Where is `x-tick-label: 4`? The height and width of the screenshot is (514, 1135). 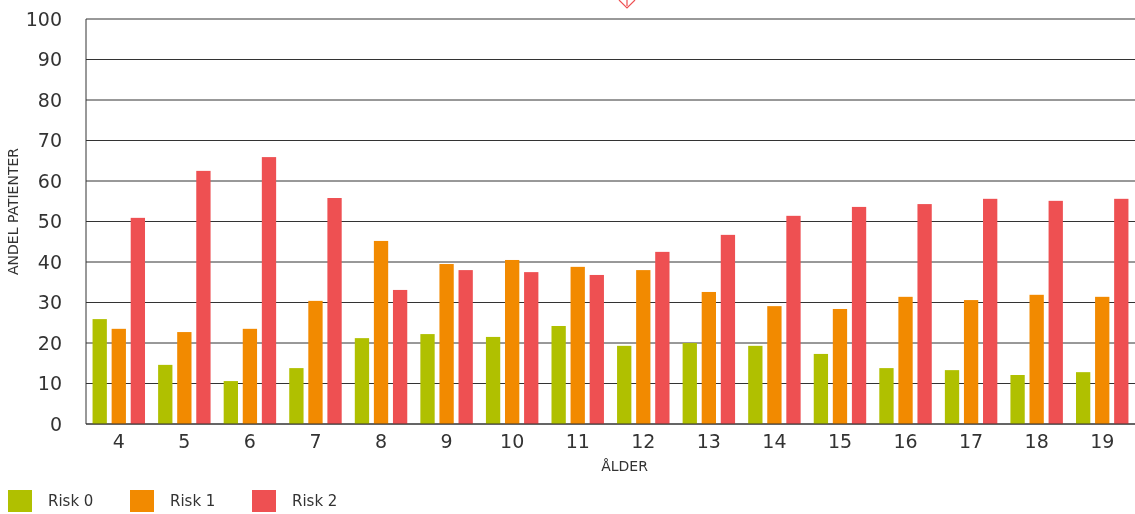 x-tick-label: 4 is located at coordinates (118, 441).